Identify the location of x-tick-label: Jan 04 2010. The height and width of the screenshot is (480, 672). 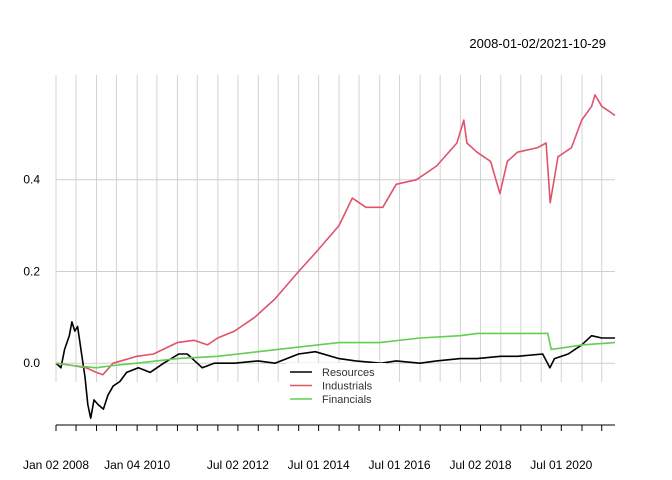
(137, 465).